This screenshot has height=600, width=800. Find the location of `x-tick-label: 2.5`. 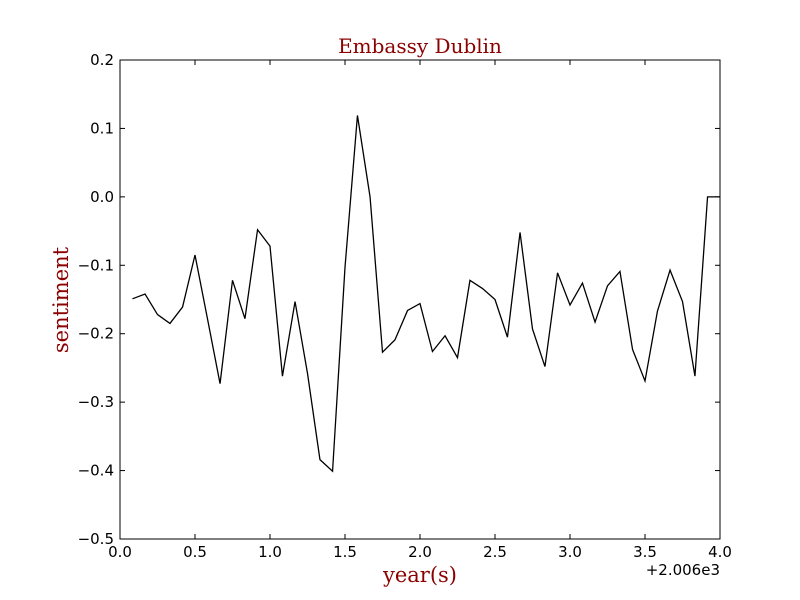

x-tick-label: 2.5 is located at coordinates (495, 552).